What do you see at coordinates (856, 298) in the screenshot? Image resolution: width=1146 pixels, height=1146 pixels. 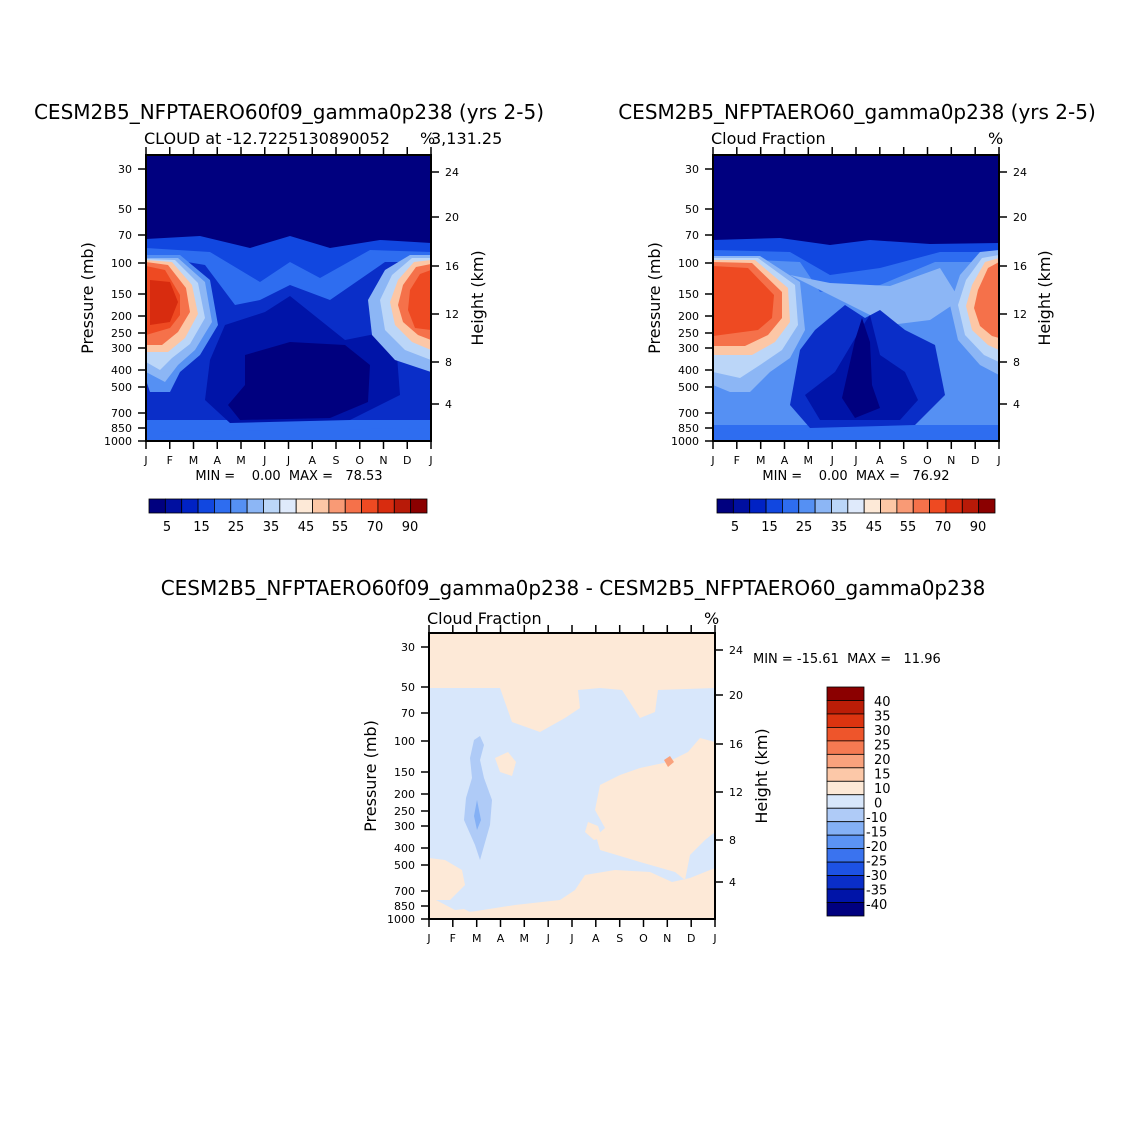 I see `panel-b-ticks` at bounding box center [856, 298].